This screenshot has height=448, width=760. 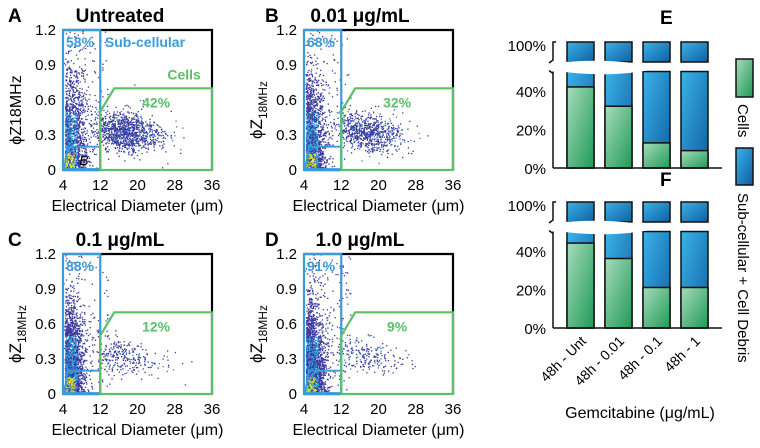 I want to click on y-tick-label: 0.9, so click(x=45, y=65).